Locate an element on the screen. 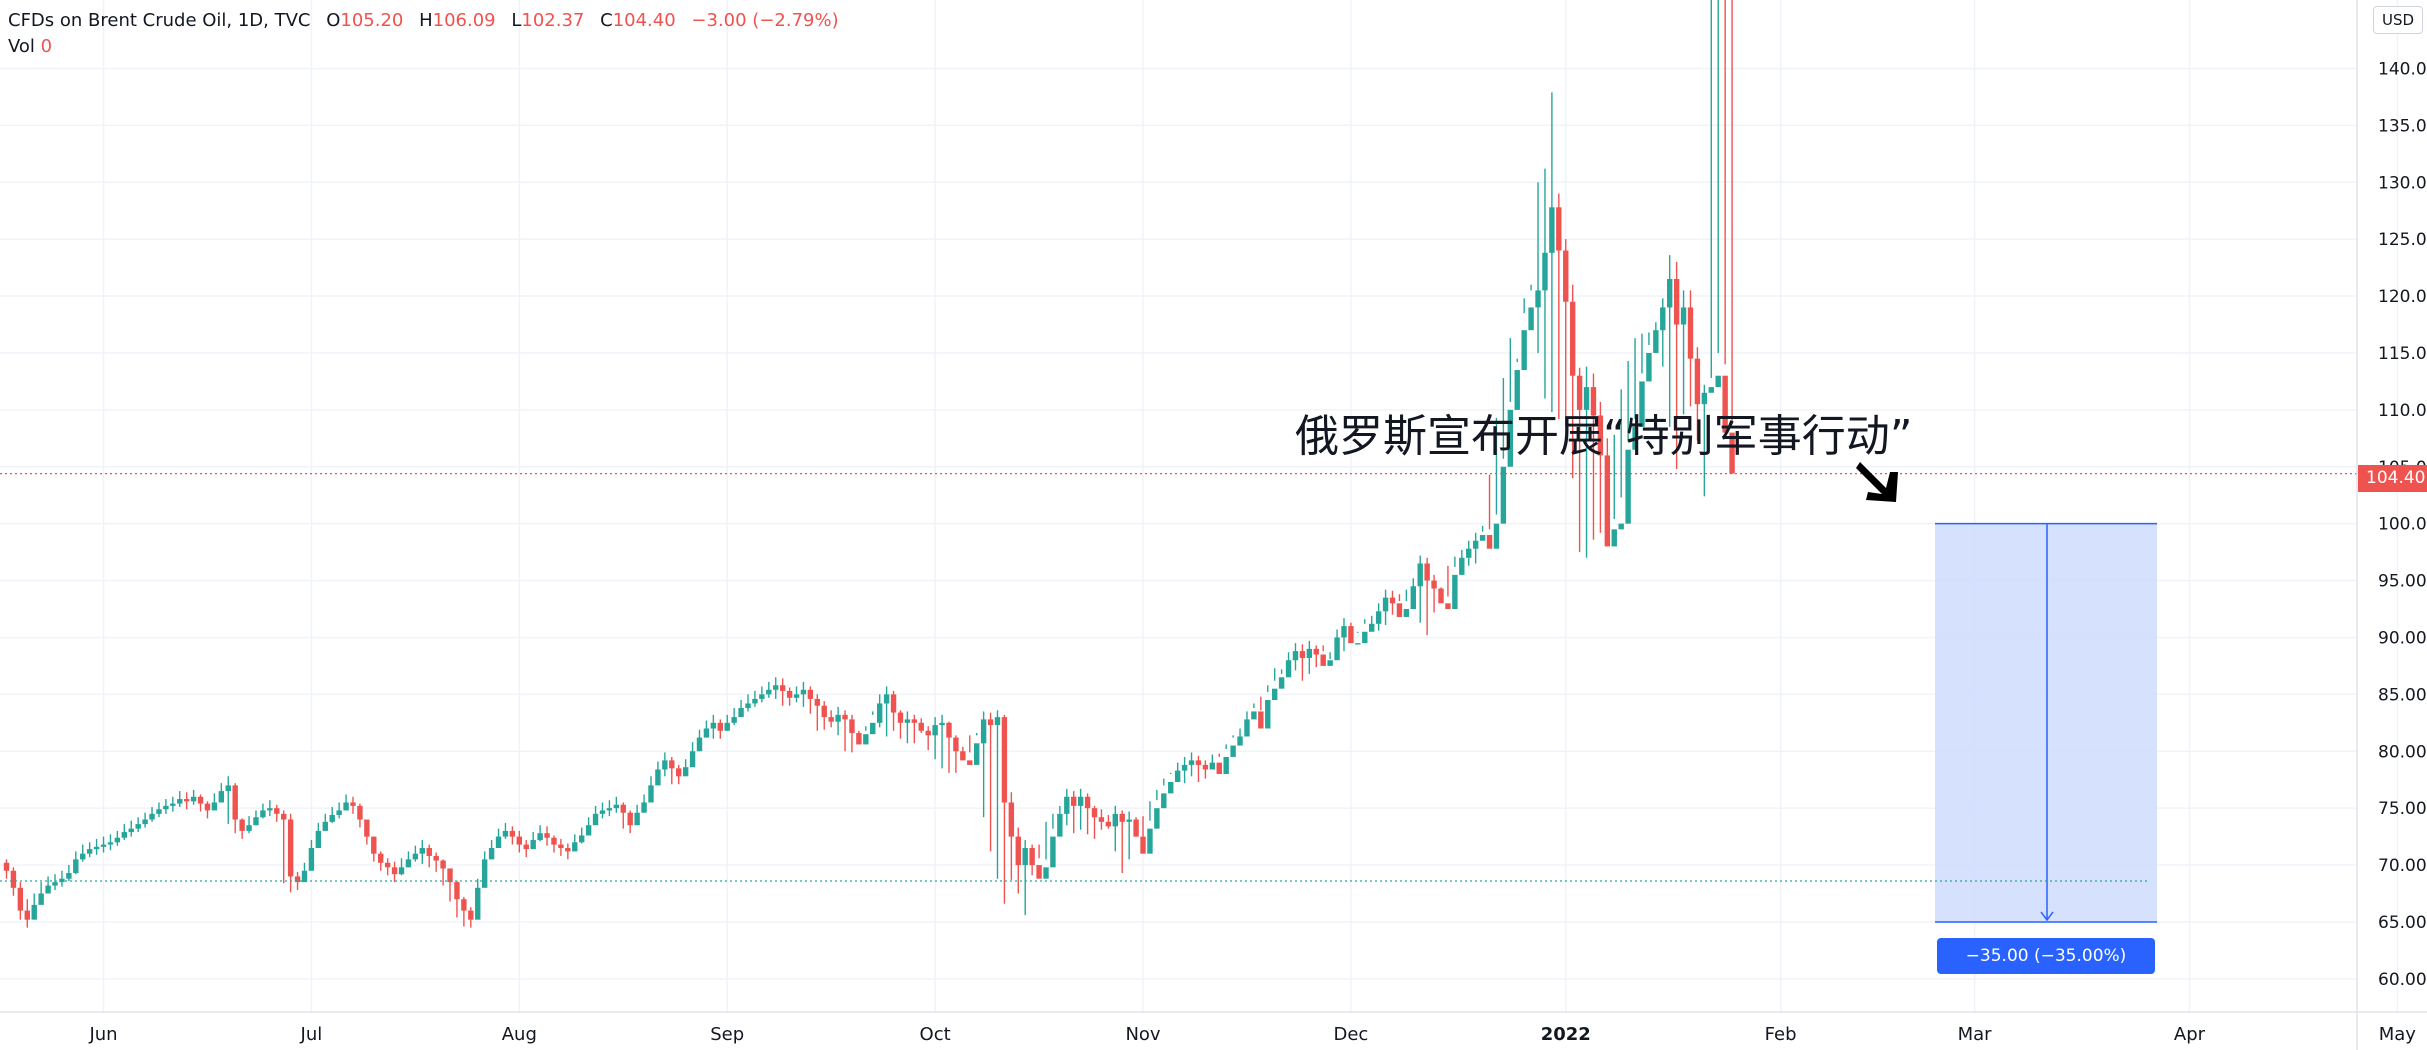 This screenshot has width=2427, height=1050. price-tick-label: 80.00 is located at coordinates (2402, 752).